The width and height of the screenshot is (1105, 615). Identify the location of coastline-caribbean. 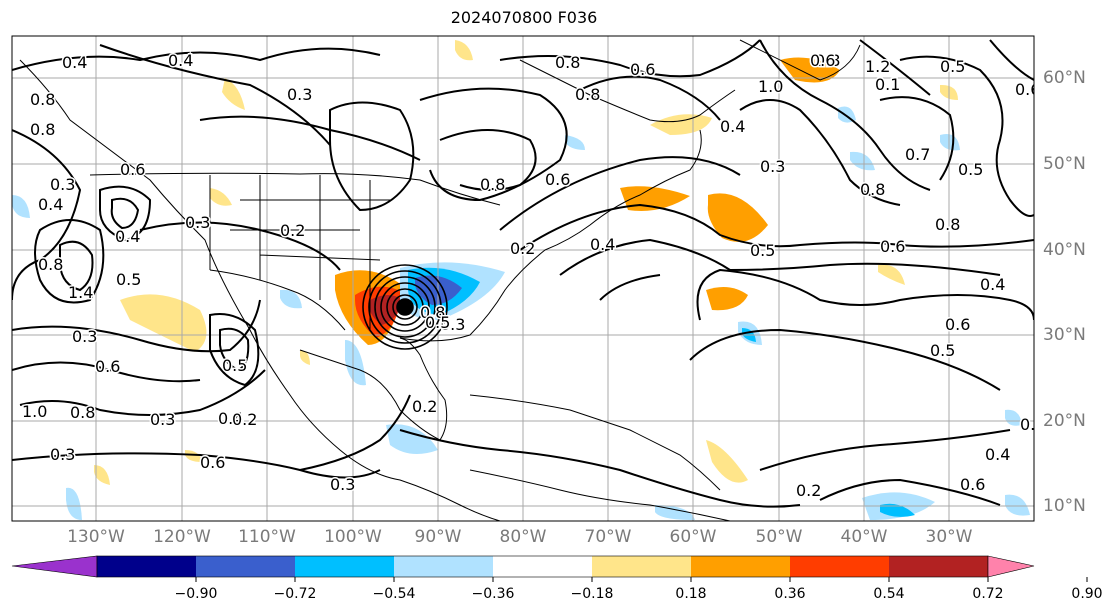
(595, 442).